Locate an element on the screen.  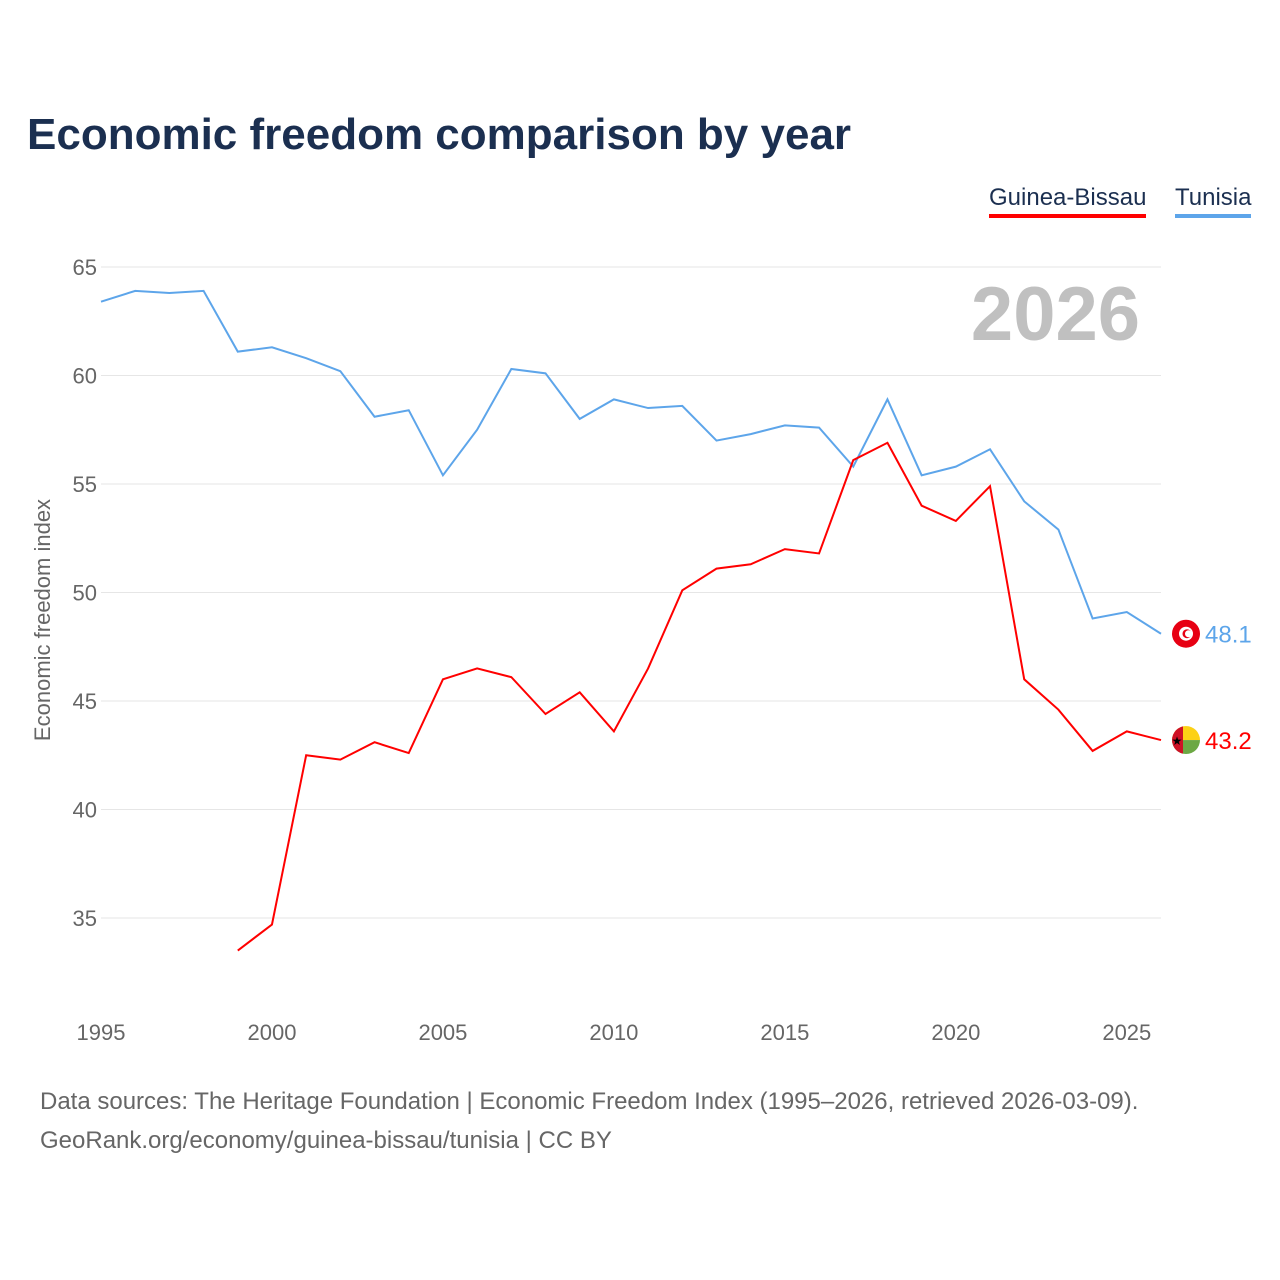
tunisia-flag-crescent-cut is located at coordinates (1188, 634).